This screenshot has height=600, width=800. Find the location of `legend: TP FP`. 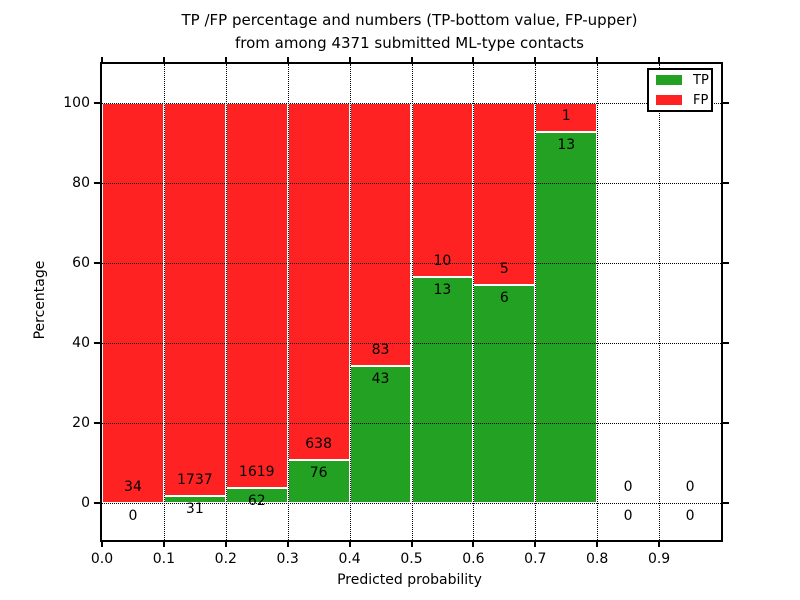

legend: TP FP is located at coordinates (680, 90).